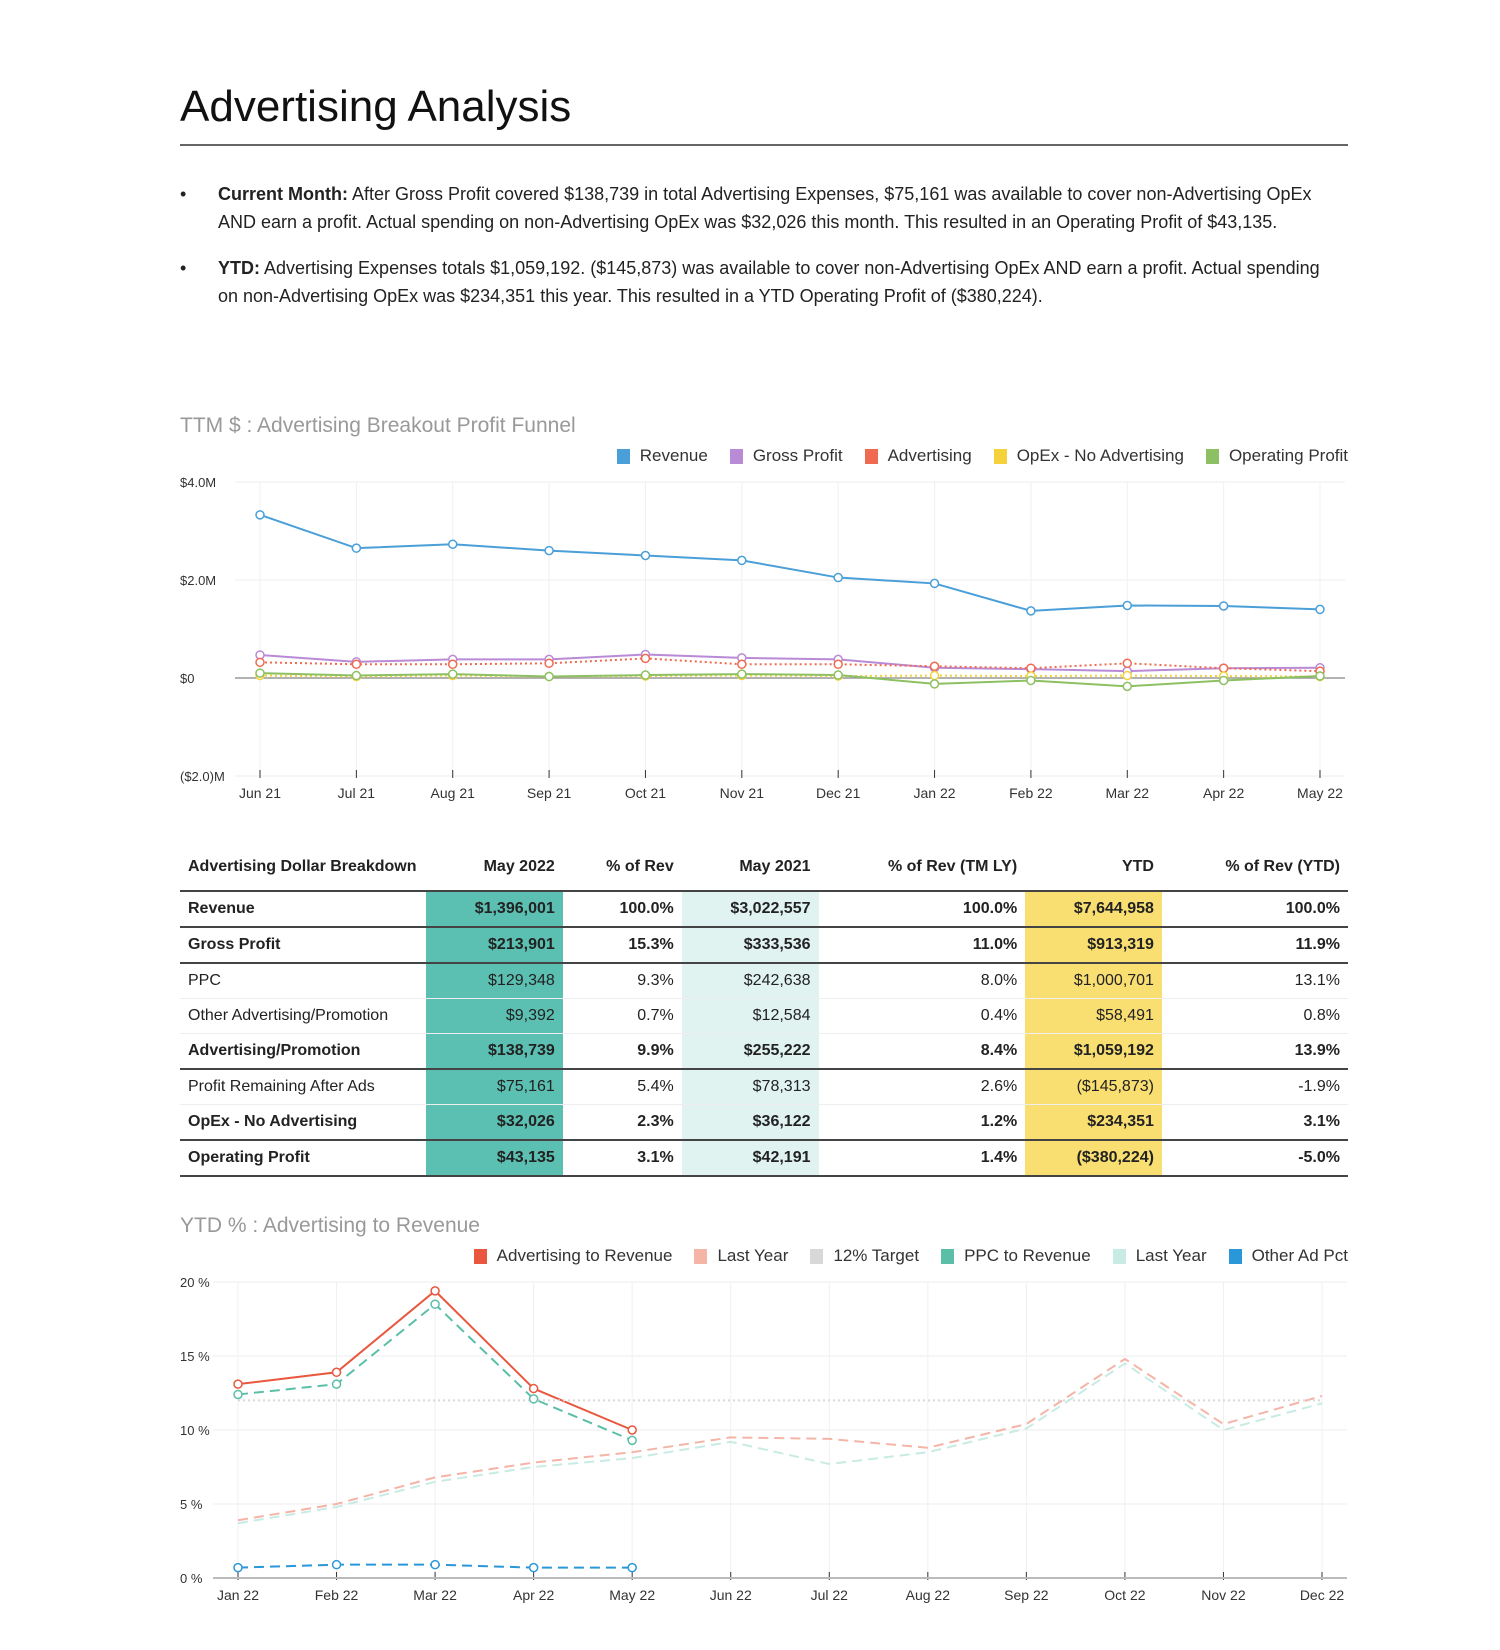  Describe the element at coordinates (191, 1504) in the screenshot. I see `y-tick-label: 5 %` at that location.